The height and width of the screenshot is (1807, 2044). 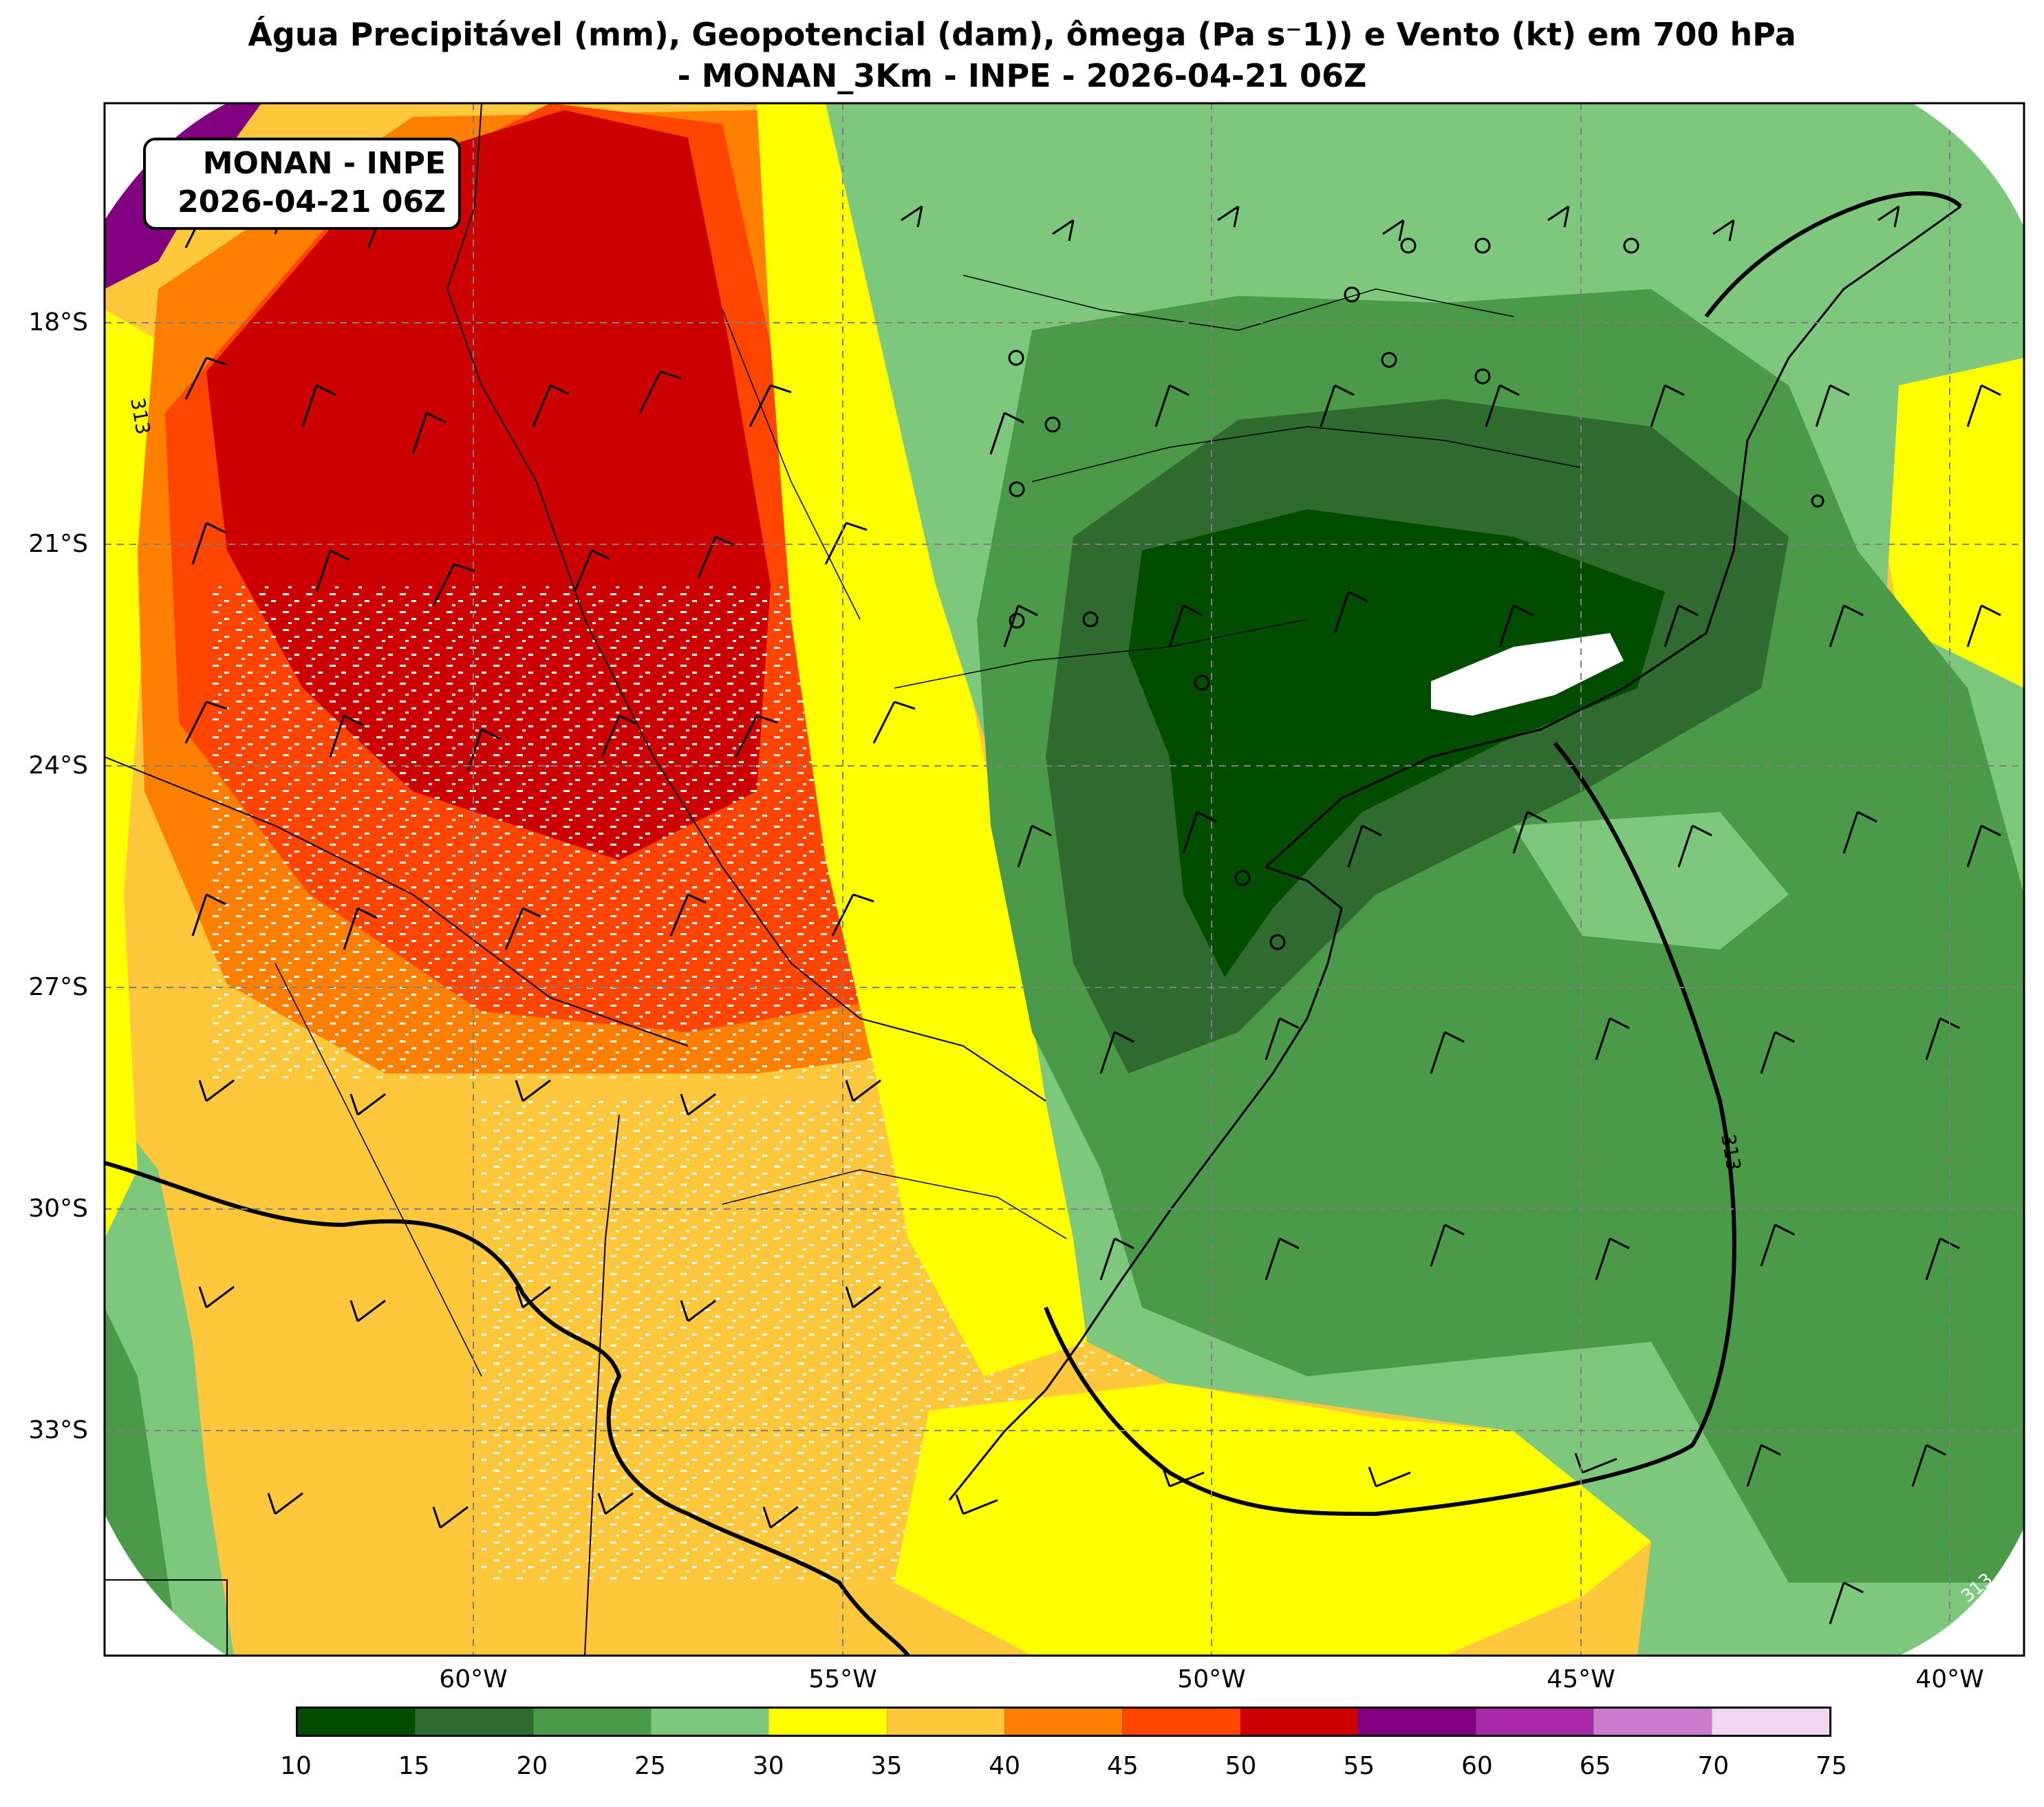 I want to click on colorbar-tick-label: 50, so click(x=1241, y=1766).